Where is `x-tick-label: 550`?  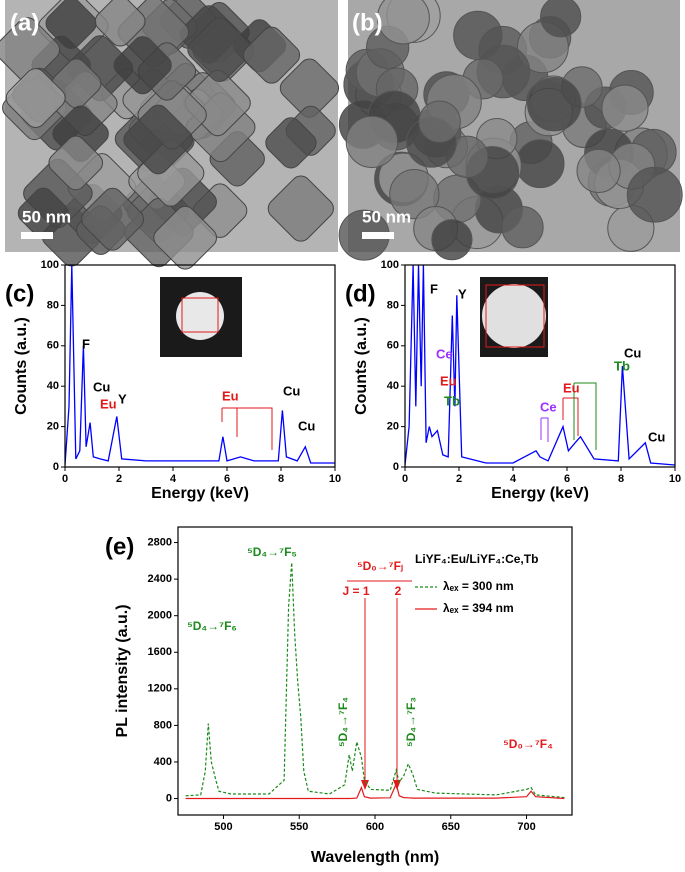 x-tick-label: 550 is located at coordinates (299, 827).